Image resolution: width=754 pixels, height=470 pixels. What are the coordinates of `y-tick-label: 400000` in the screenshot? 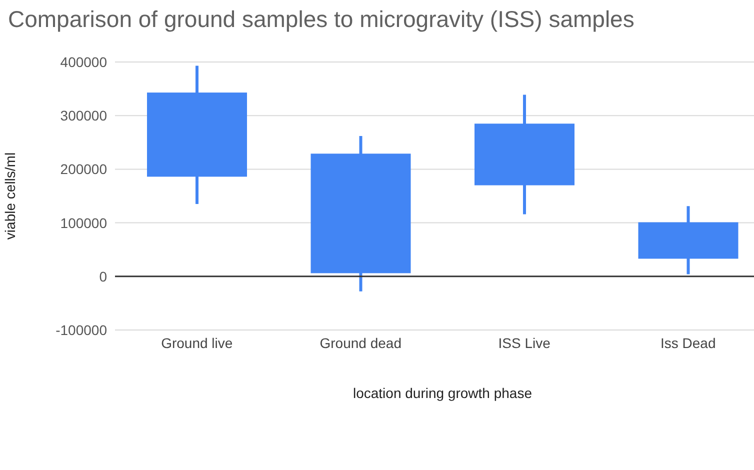 It's located at (84, 62).